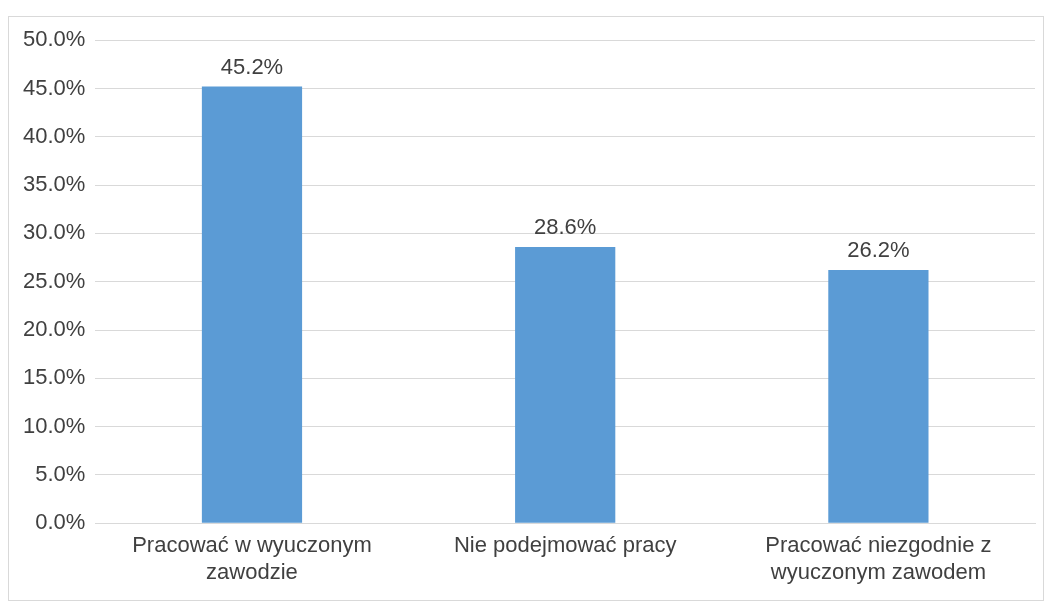  Describe the element at coordinates (60, 522) in the screenshot. I see `y-tick-label: 0.0%` at that location.